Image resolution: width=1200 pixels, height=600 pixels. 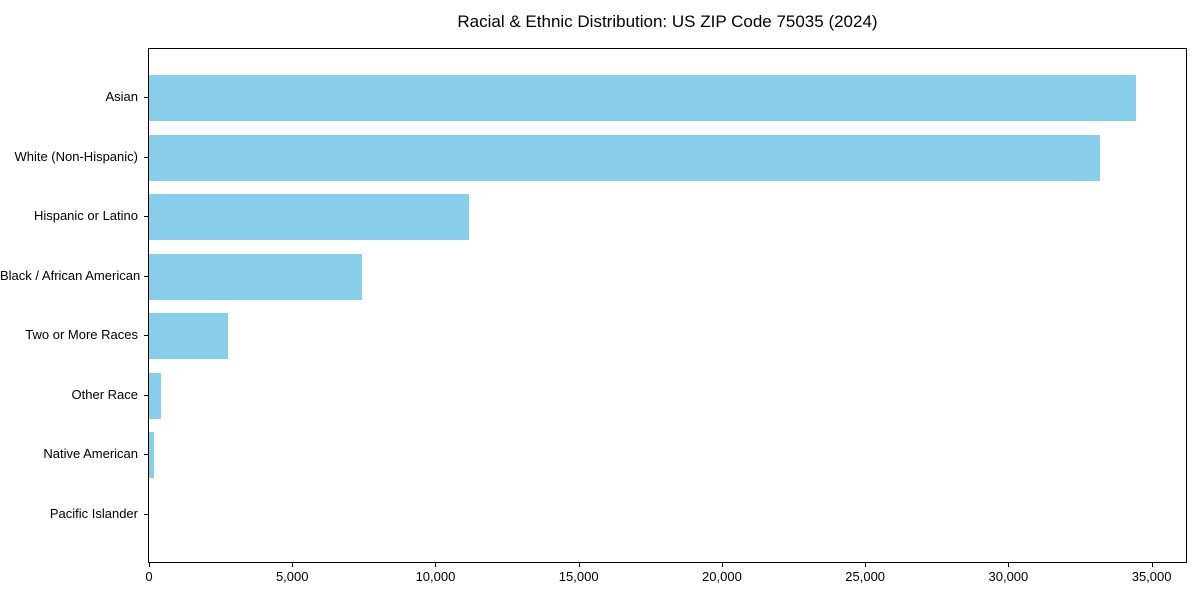 I want to click on x-tick-label: 10,000, so click(x=435, y=576).